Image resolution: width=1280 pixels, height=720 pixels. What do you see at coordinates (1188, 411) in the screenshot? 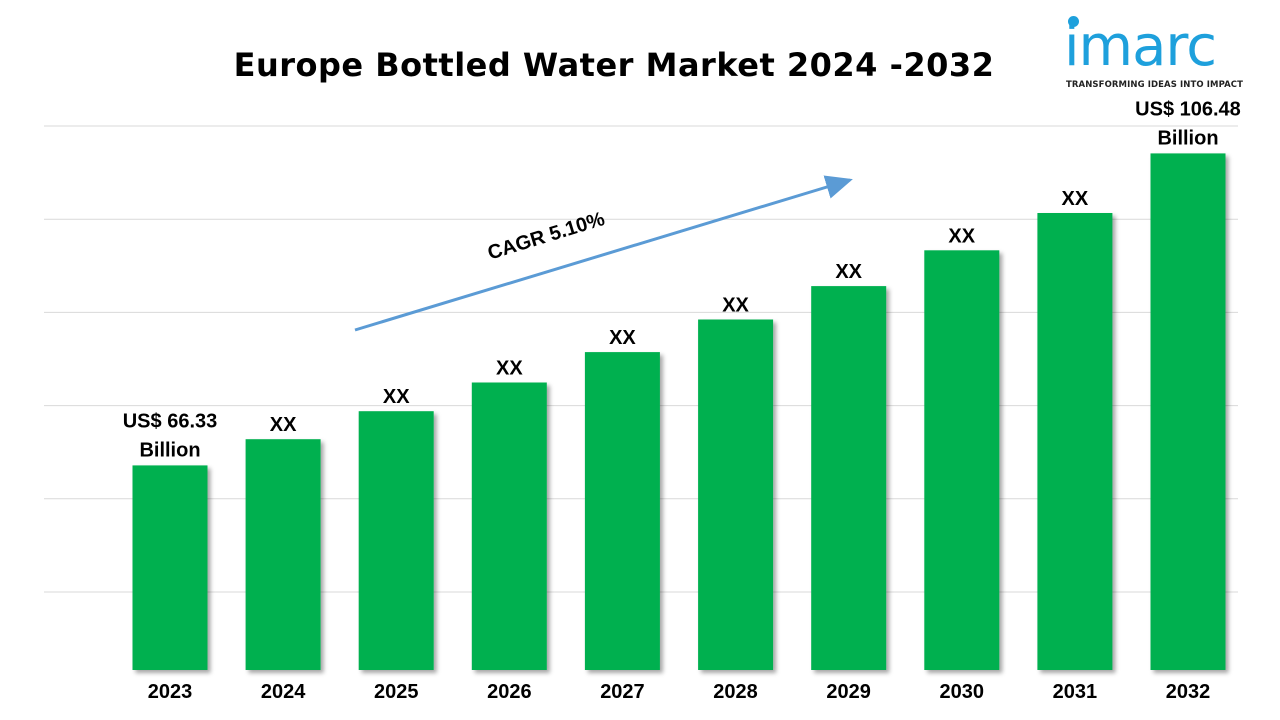
I see `bar-2032` at bounding box center [1188, 411].